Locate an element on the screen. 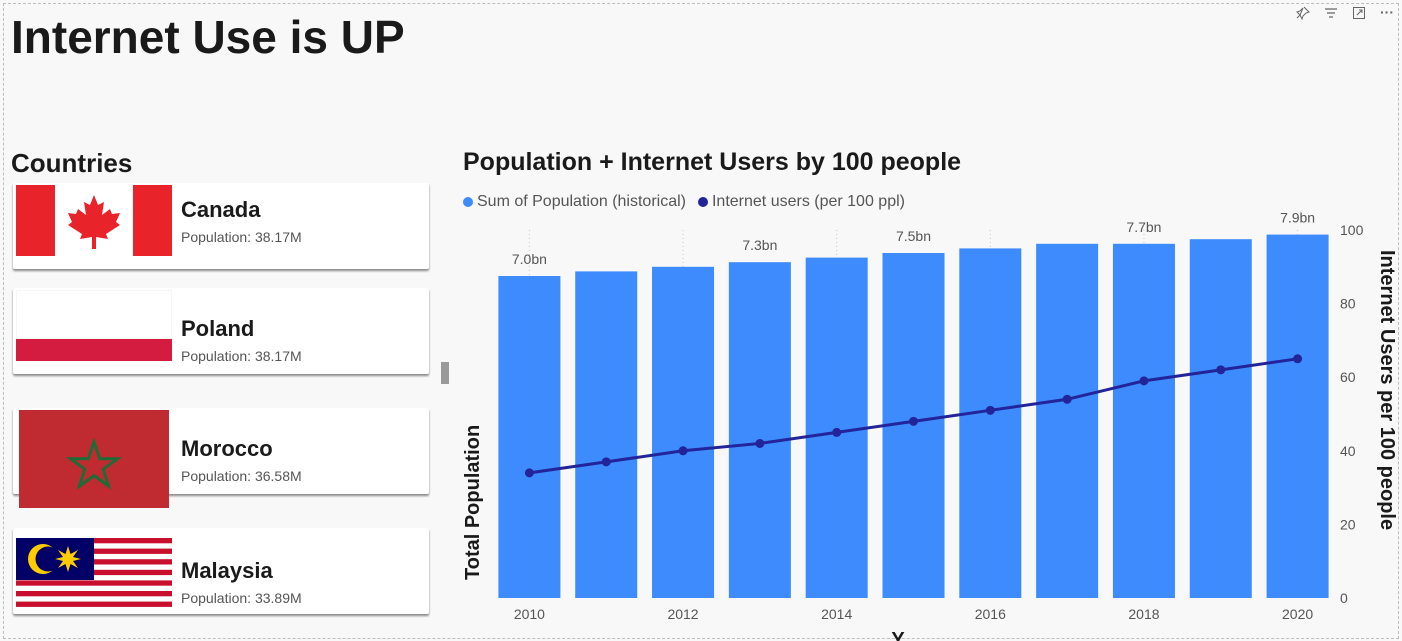  country-card-malaysia: Malaysia Population: 33.89M is located at coordinates (221, 571).